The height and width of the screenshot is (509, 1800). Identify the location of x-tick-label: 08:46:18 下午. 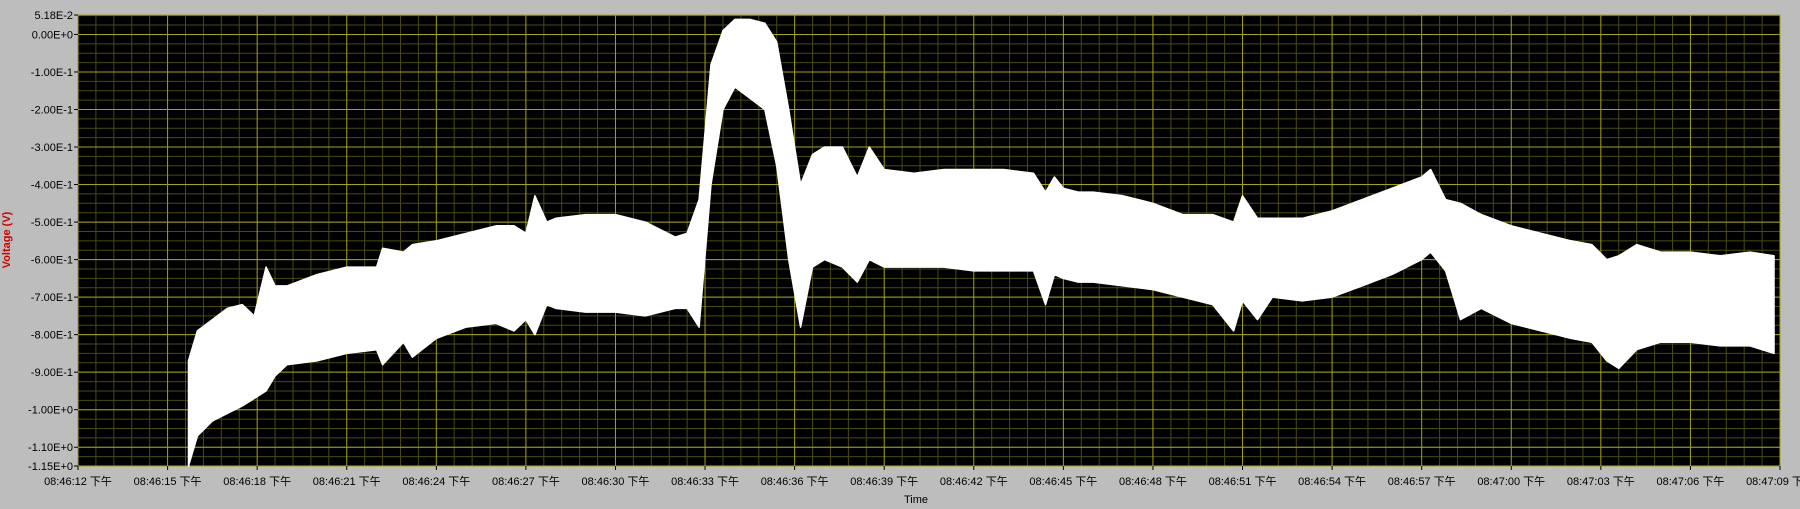
(257, 481).